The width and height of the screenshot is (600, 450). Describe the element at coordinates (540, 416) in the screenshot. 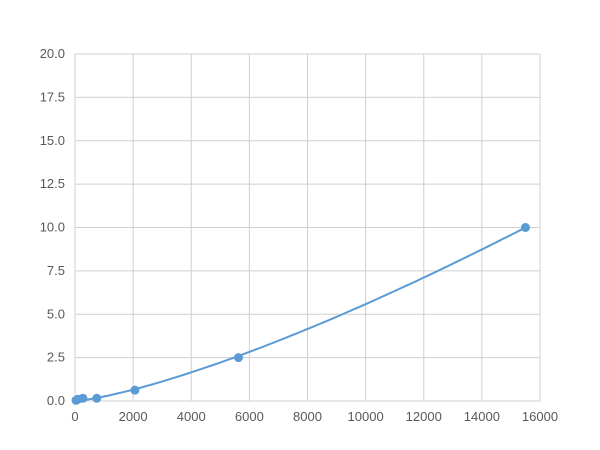

I see `x-tick-label: 16000` at that location.